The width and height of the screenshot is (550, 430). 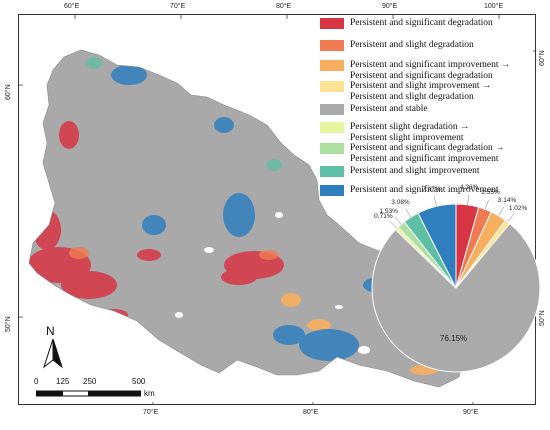 I want to click on scale-bar, so click(x=88, y=393).